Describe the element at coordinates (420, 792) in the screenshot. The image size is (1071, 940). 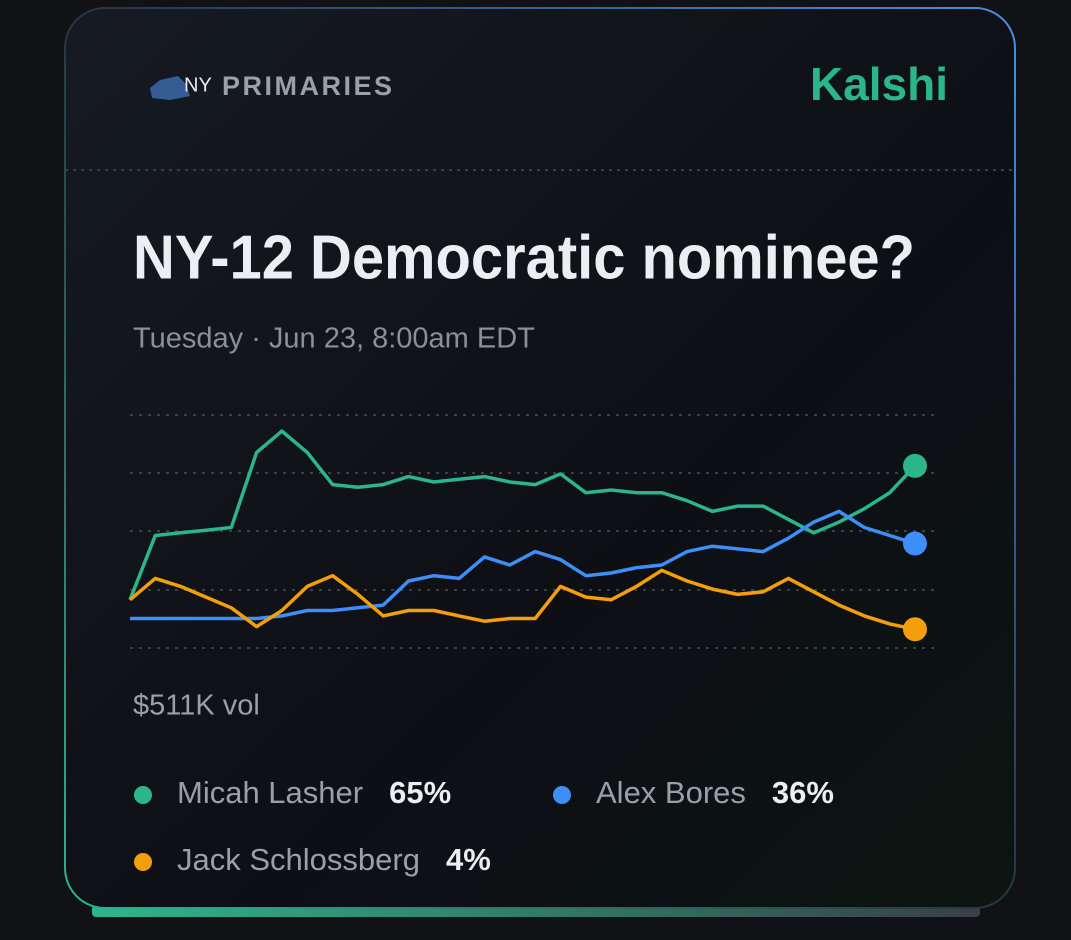
I see `legend-value: 65%` at that location.